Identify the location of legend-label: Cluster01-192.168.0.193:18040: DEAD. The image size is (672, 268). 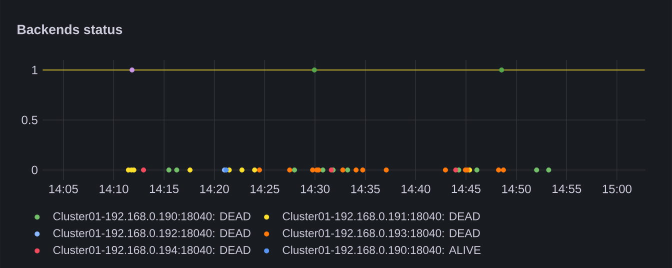
(381, 233).